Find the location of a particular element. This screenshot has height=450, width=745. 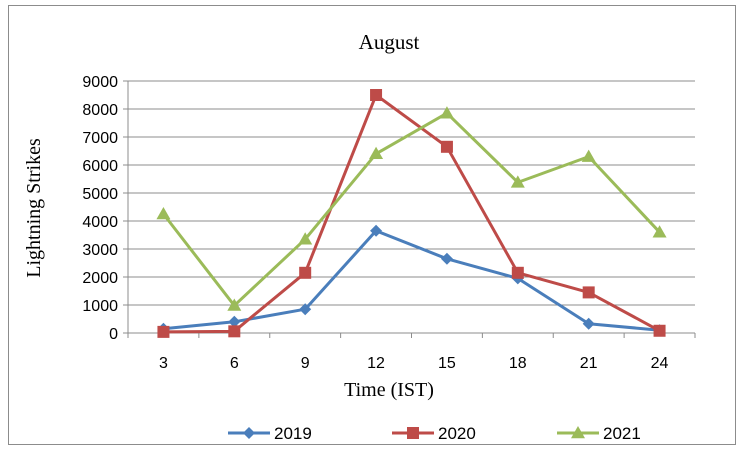

x-tick-label: 6 is located at coordinates (234, 363).